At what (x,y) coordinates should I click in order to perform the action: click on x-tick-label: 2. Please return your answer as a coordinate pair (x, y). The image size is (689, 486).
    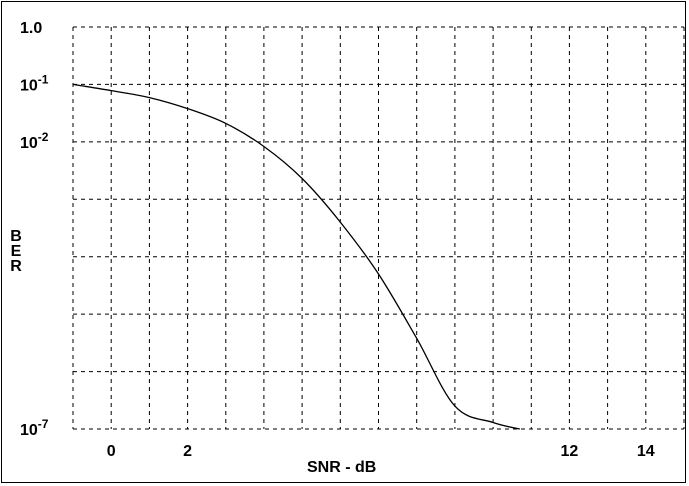
    Looking at the image, I should click on (187, 451).